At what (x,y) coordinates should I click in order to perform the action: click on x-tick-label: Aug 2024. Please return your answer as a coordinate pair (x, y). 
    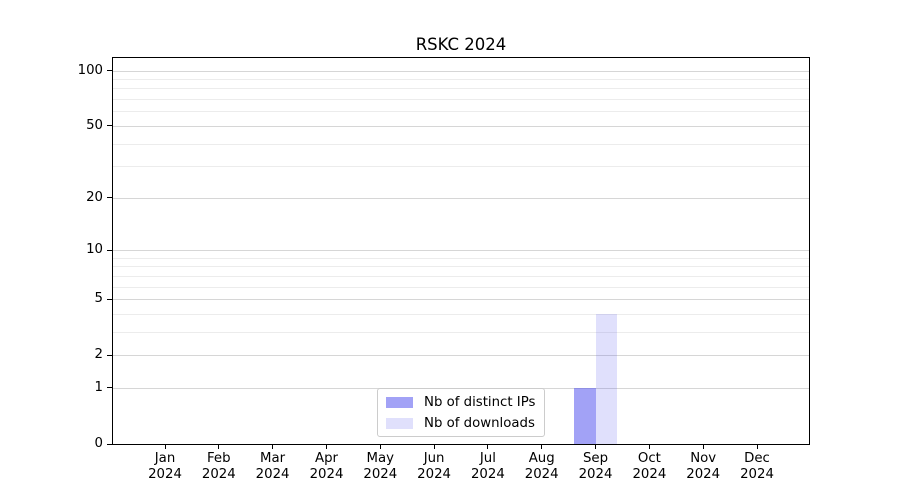
    Looking at the image, I should click on (542, 467).